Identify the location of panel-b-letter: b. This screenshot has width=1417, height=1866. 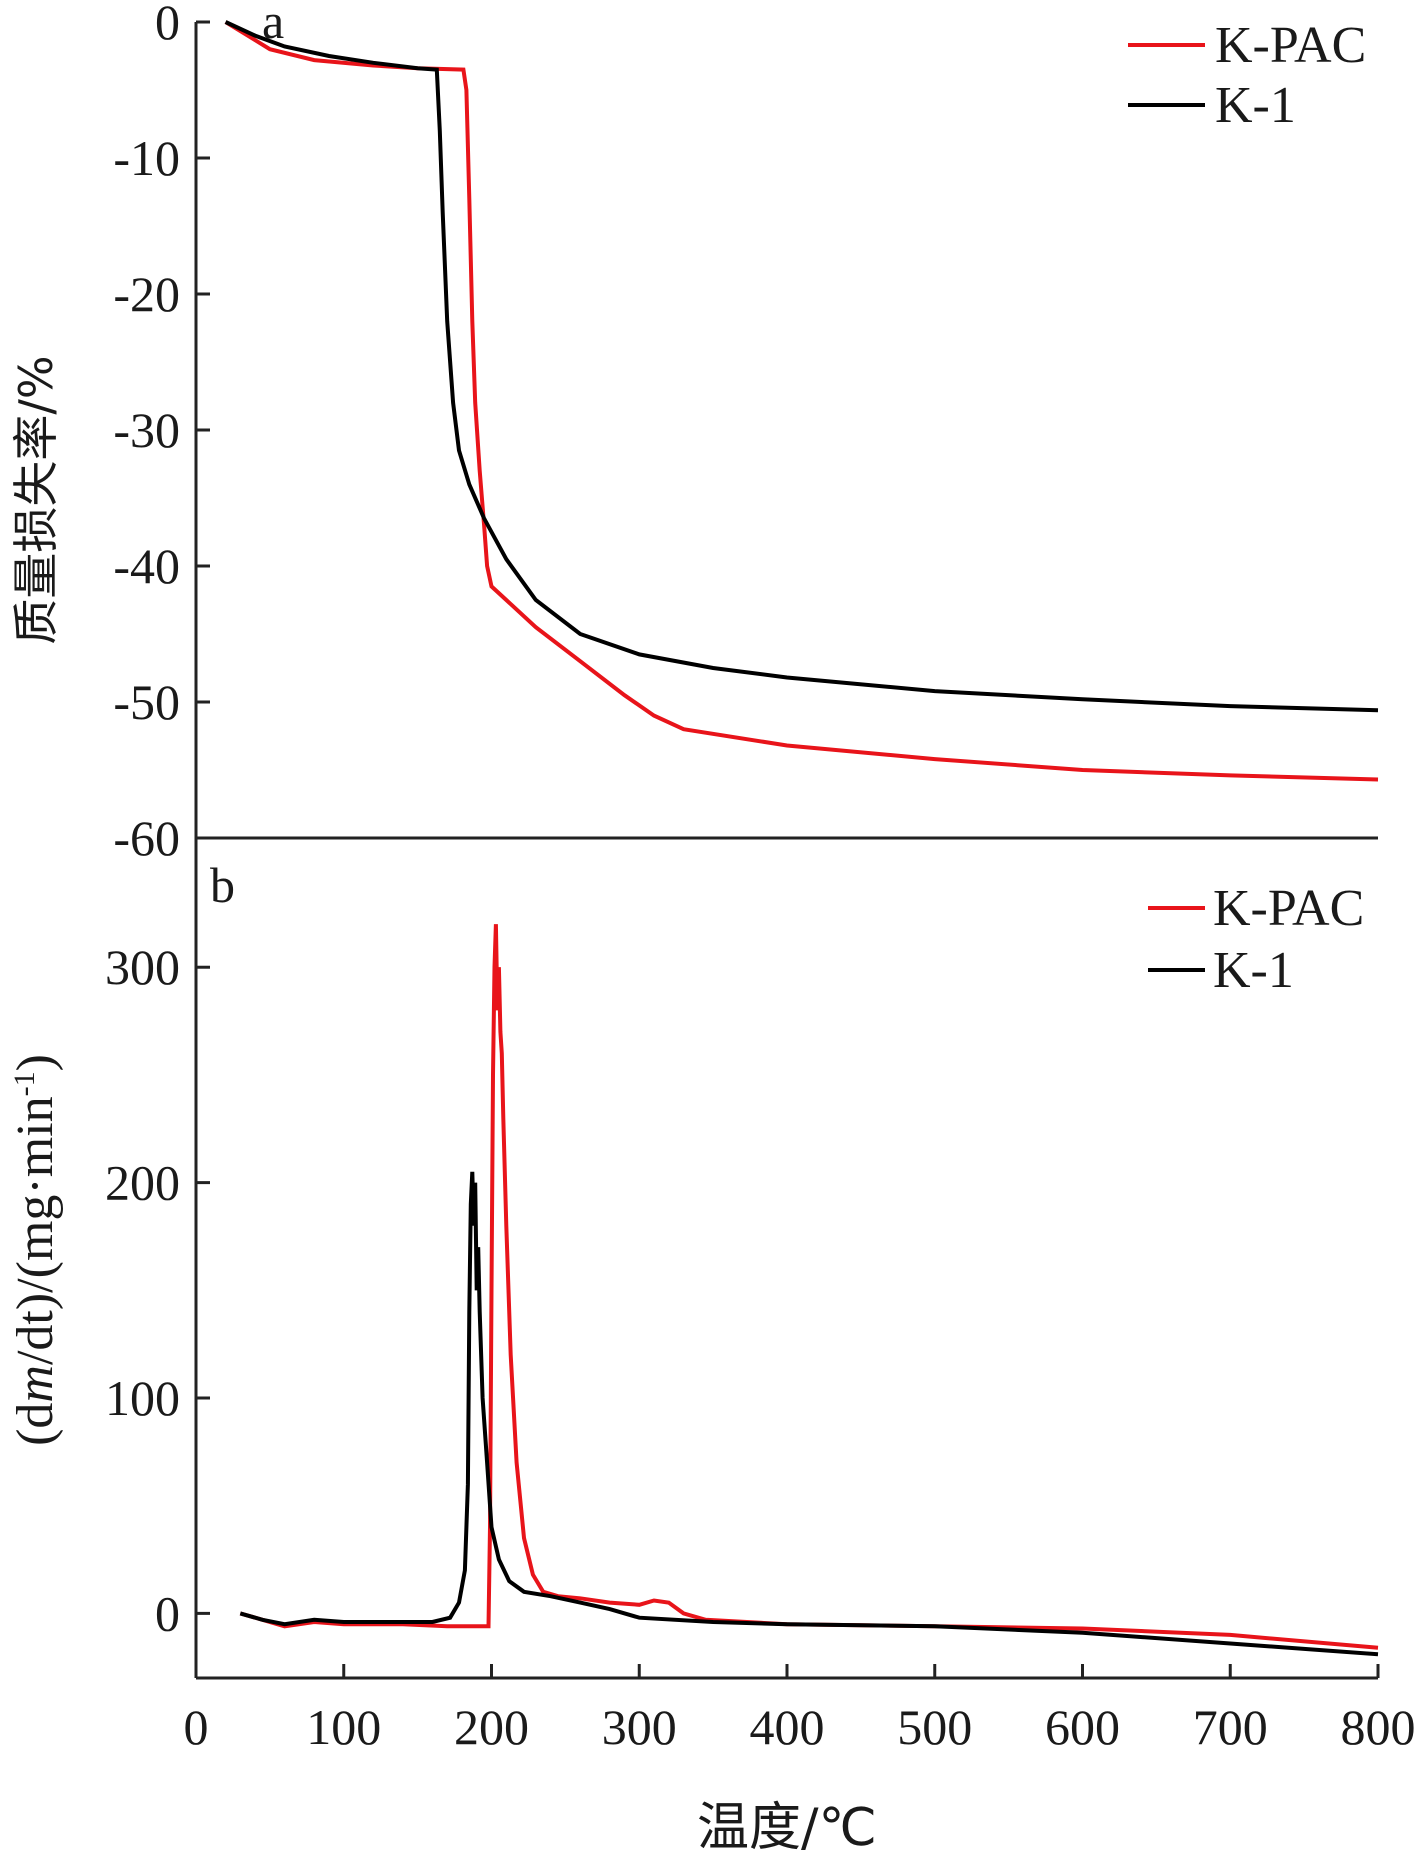
(222, 885).